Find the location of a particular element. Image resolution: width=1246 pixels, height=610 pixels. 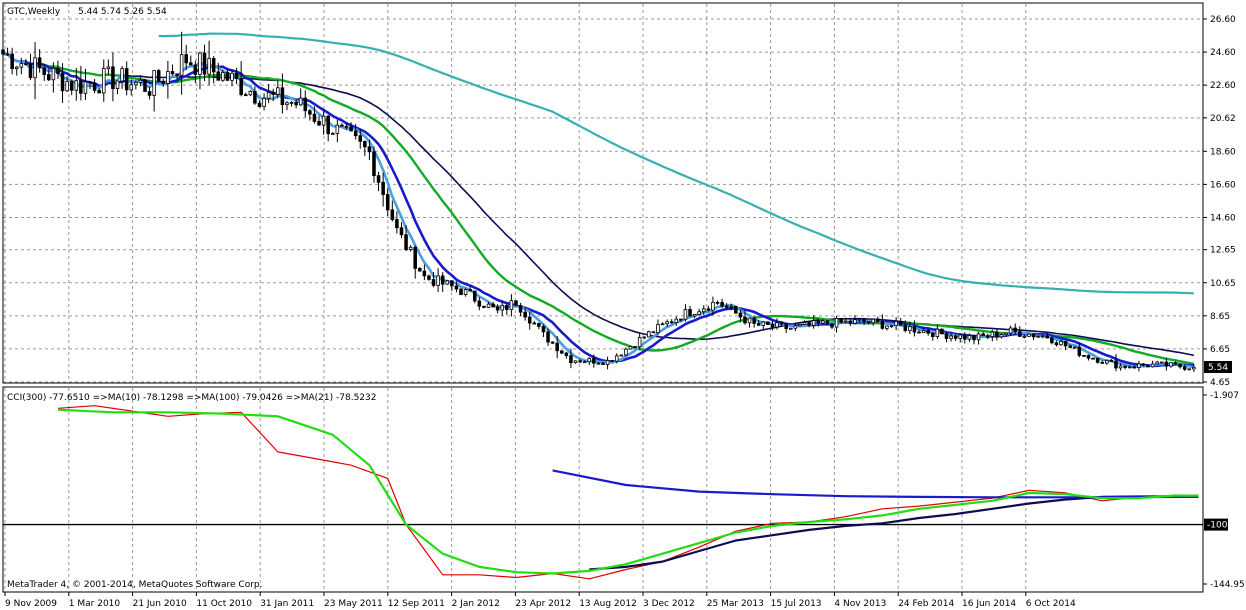

price-tick-label: 12.65 is located at coordinates (1223, 251).